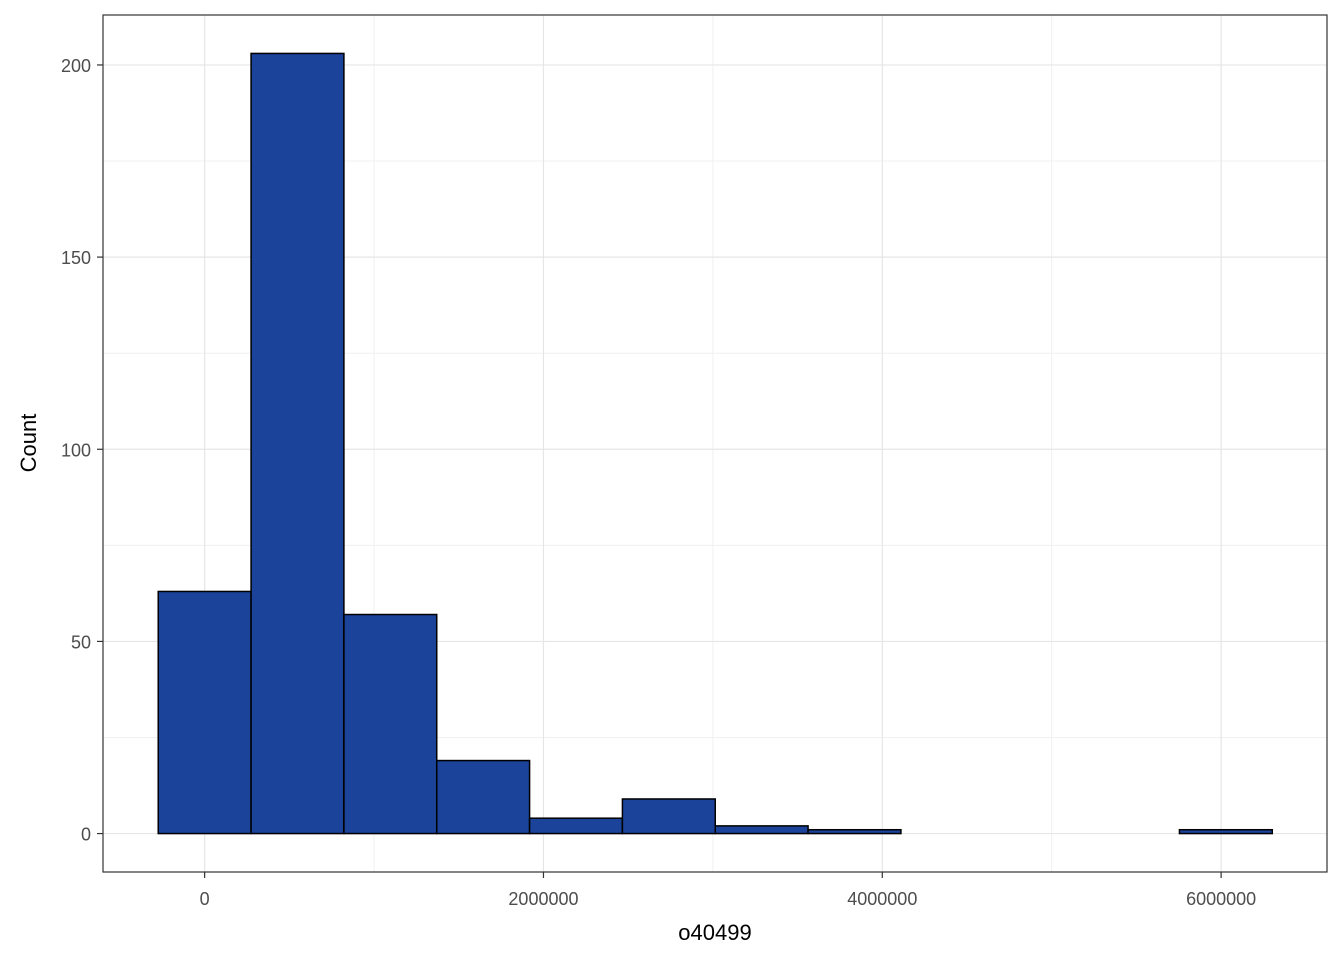  What do you see at coordinates (81, 642) in the screenshot?
I see `y-tick-label: 50` at bounding box center [81, 642].